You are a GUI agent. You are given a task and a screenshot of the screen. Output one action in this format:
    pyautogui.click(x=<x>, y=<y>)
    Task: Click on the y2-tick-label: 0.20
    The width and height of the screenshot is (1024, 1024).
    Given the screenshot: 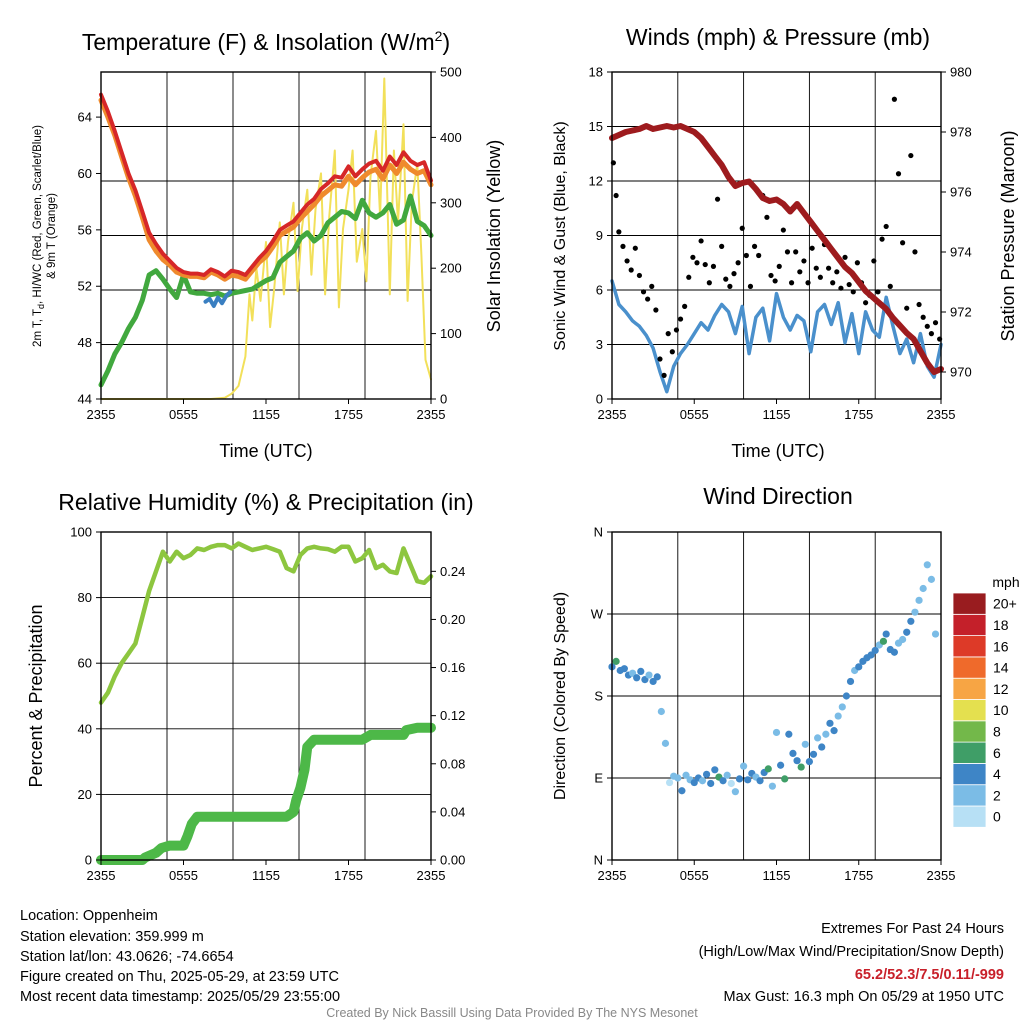 What is the action you would take?
    pyautogui.click(x=452, y=619)
    